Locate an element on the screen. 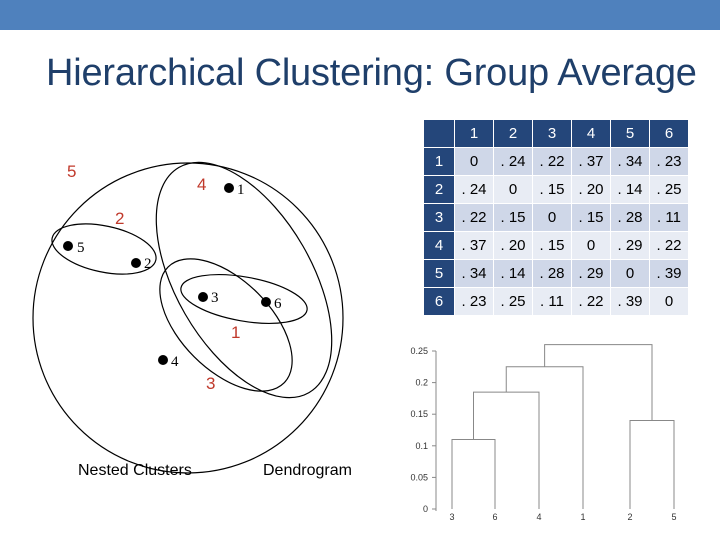  merge-label-1: 1 is located at coordinates (235, 332).